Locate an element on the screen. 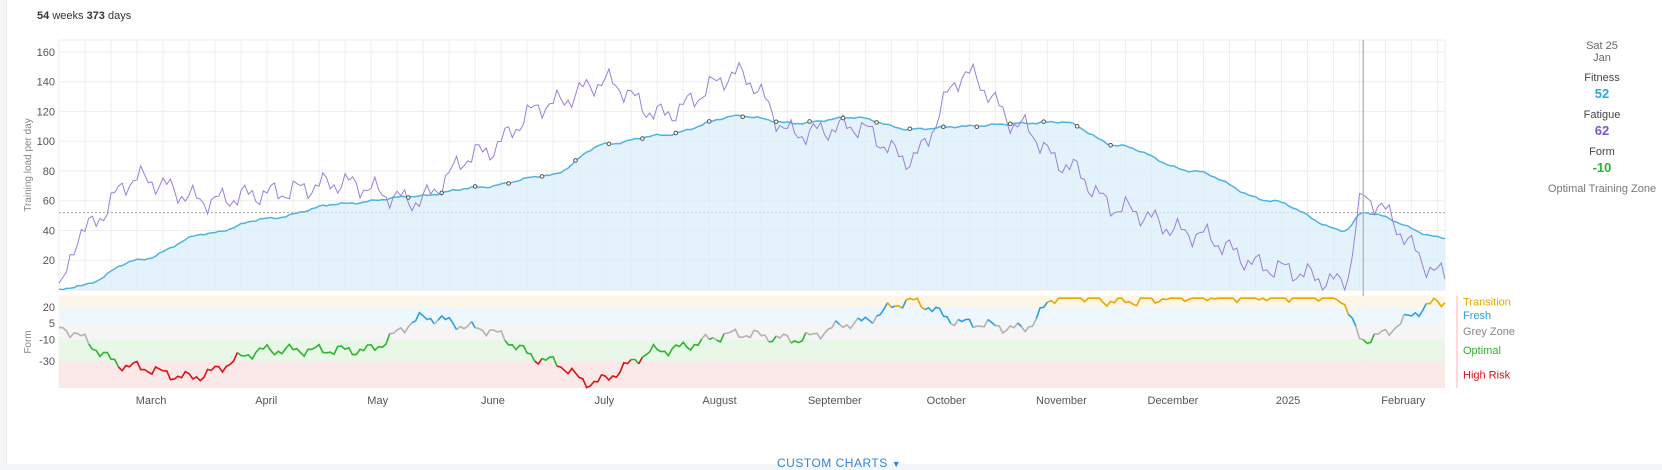  weeks-unit: weeks is located at coordinates (68, 16).